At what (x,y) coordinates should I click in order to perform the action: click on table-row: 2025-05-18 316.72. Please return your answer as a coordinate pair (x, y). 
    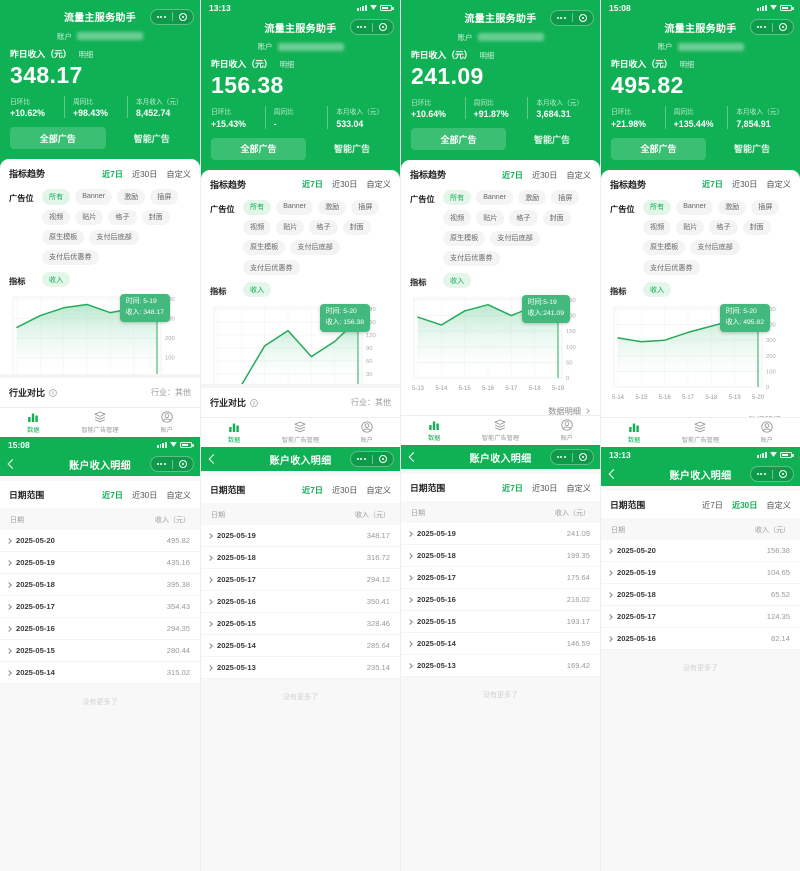
    Looking at the image, I should click on (300, 558).